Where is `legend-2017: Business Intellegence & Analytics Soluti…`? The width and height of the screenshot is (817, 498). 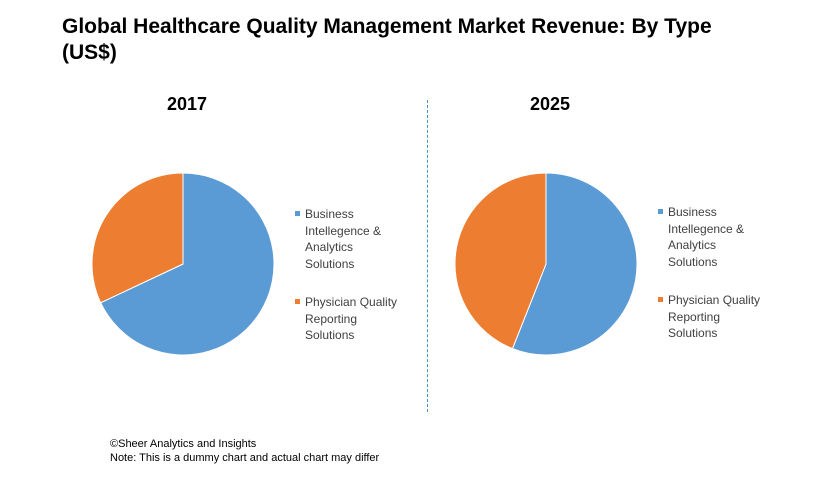
legend-2017: Business Intellegence & Analytics Soluti… is located at coordinates (346, 275).